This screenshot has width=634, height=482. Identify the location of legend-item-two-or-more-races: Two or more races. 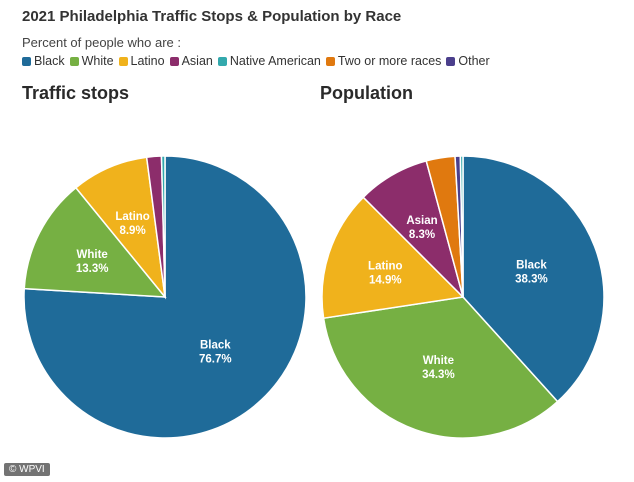
(383, 61).